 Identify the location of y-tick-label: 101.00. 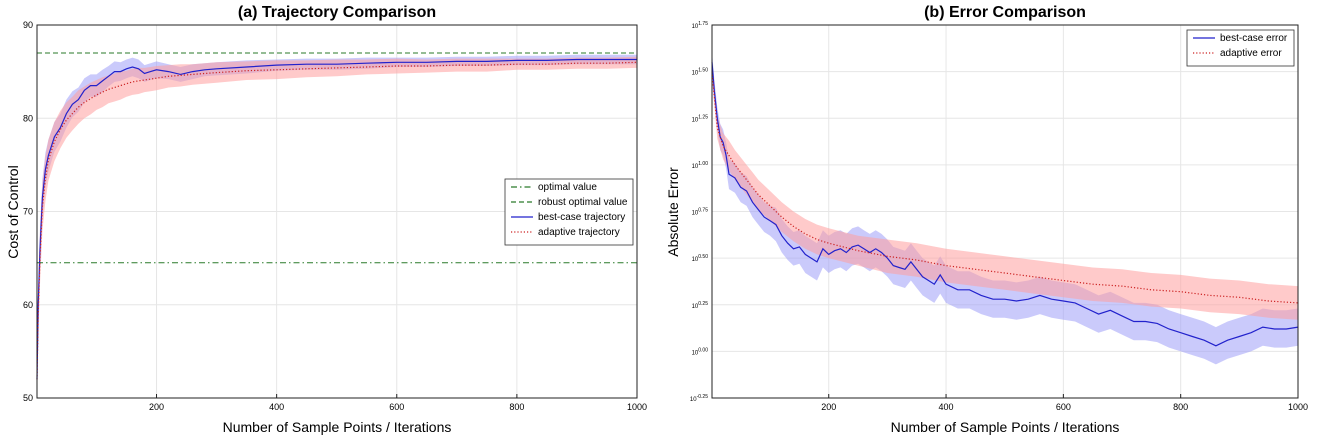
(700, 165).